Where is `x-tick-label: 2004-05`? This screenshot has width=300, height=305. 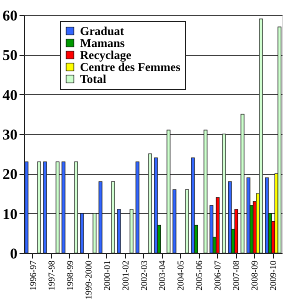 x-tick-label: 2004-05 is located at coordinates (181, 275).